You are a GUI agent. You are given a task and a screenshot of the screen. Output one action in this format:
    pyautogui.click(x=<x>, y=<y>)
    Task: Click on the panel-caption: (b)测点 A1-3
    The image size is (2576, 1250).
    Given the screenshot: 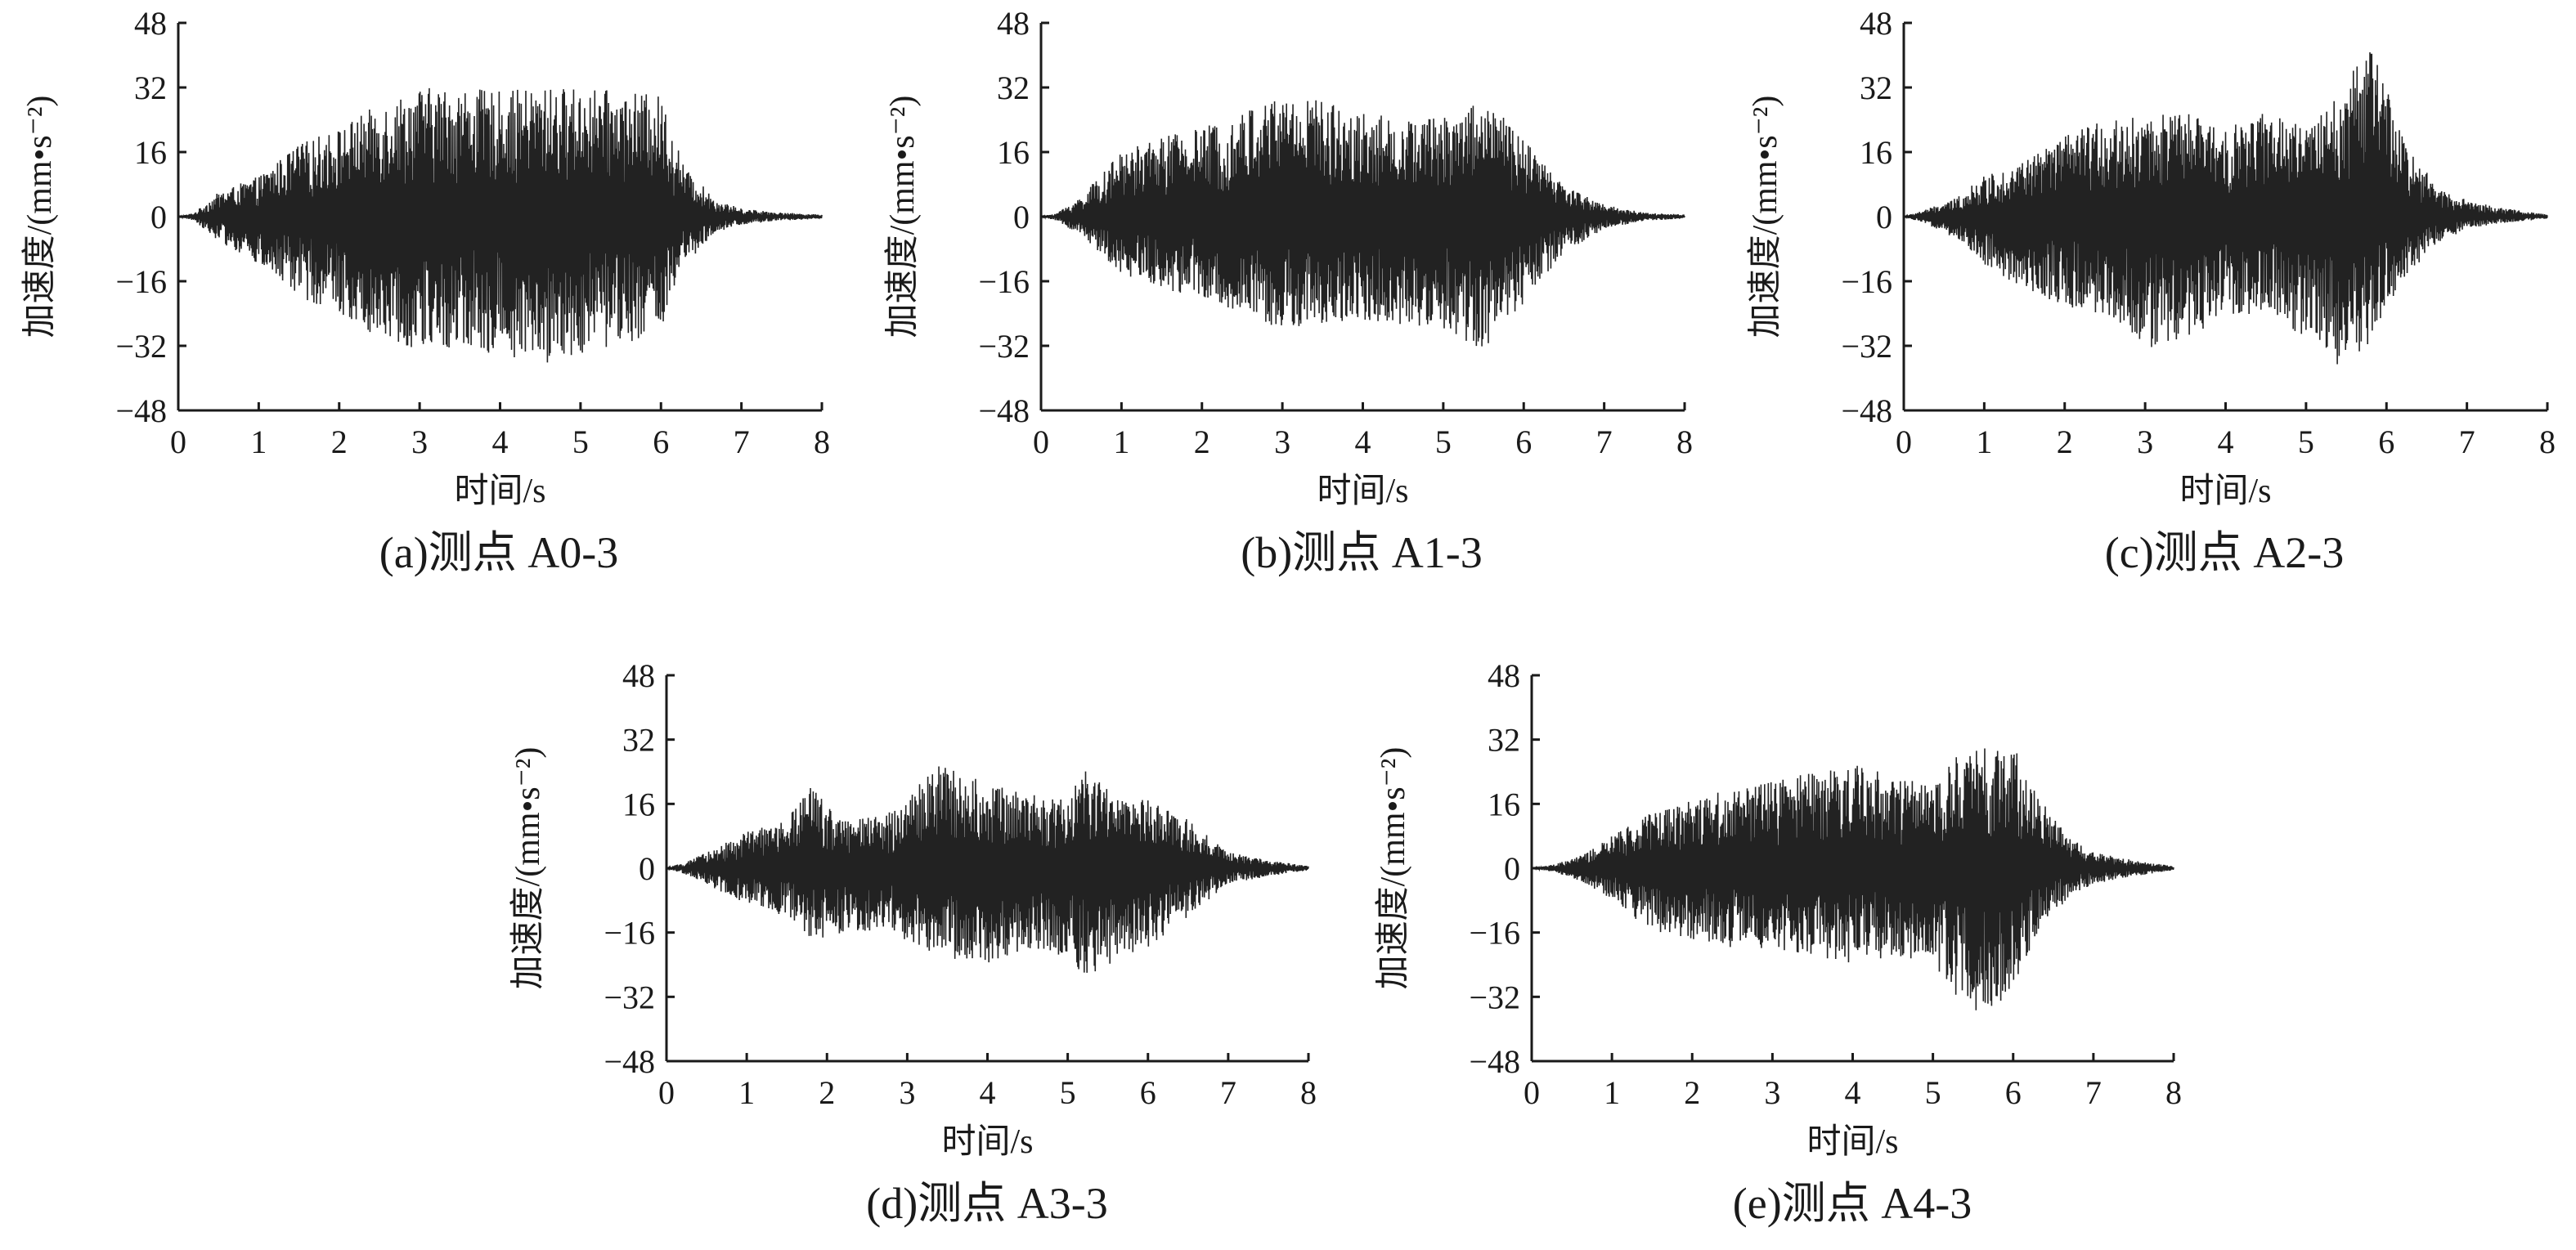 What is the action you would take?
    pyautogui.click(x=1361, y=552)
    